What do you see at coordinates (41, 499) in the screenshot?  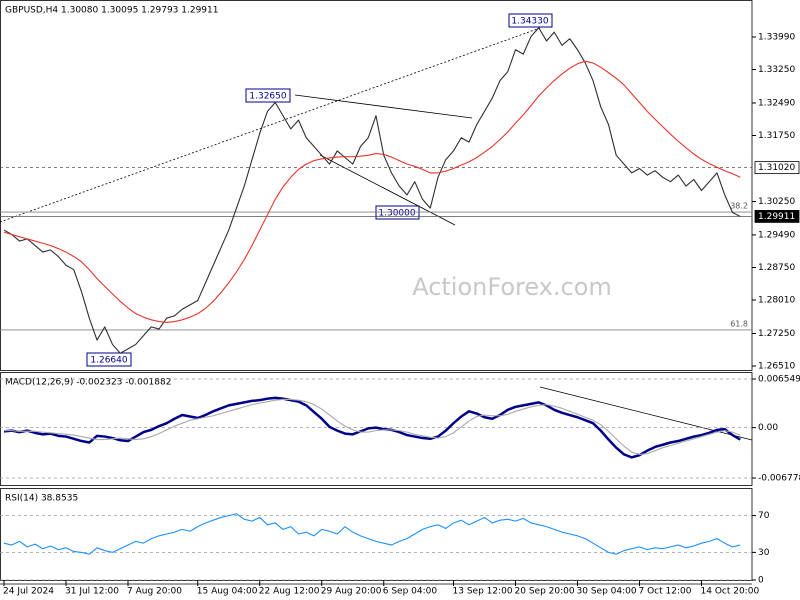 I see `panel-title: RSI(14) 38.8535` at bounding box center [41, 499].